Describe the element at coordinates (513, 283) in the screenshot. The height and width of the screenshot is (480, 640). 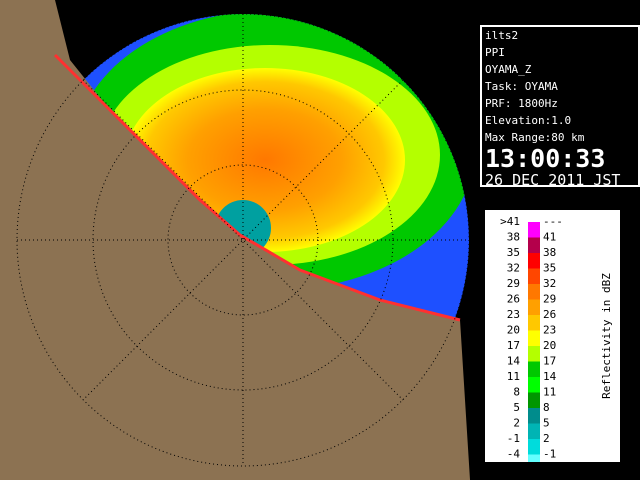
I see `low-label: 29` at that location.